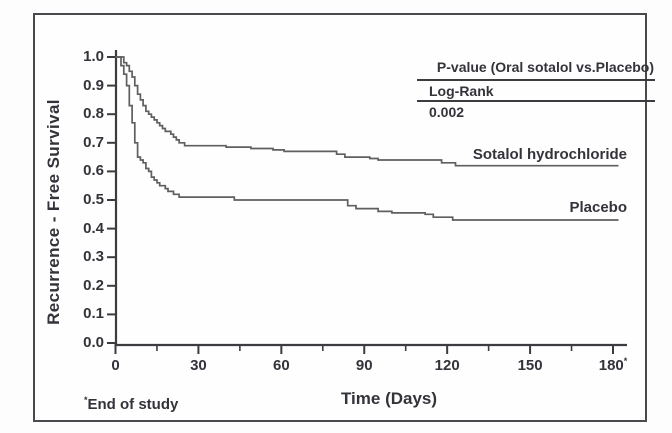 The height and width of the screenshot is (433, 672). What do you see at coordinates (549, 154) in the screenshot?
I see `series-label-sotalol: Sotalol hydrochloride` at bounding box center [549, 154].